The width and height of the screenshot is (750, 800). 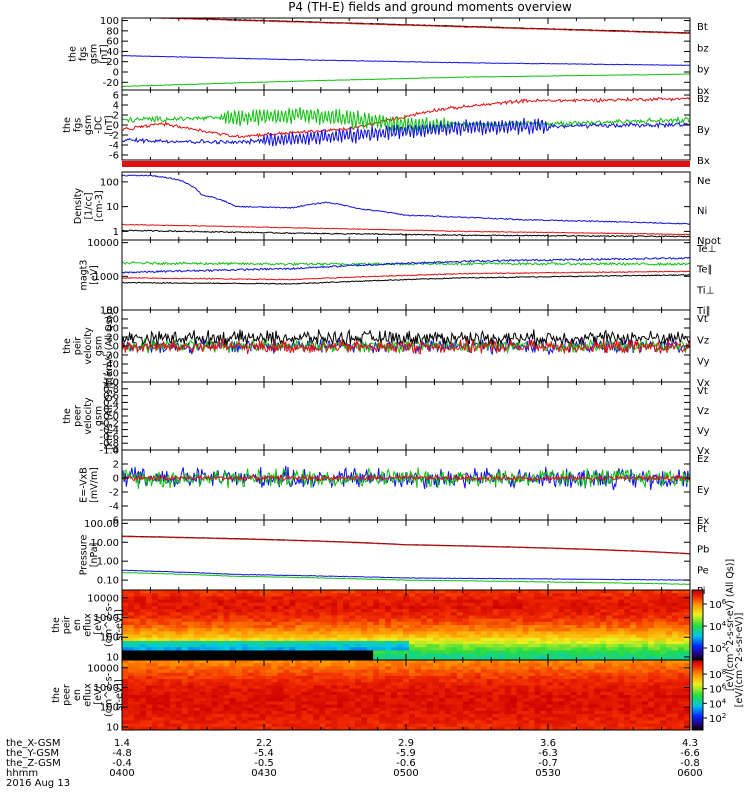 I want to click on y-tick-label: -0.8, so click(x=109, y=444).